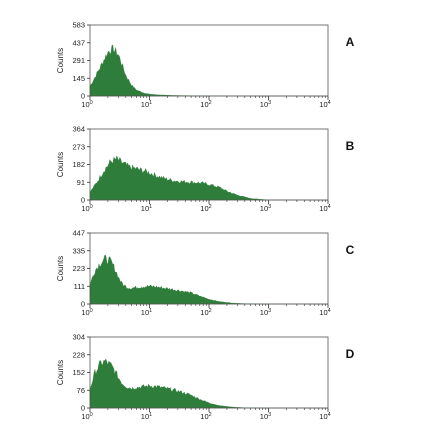 This screenshot has height=441, width=440. Describe the element at coordinates (81, 182) in the screenshot. I see `y-tick-label: 91` at that location.